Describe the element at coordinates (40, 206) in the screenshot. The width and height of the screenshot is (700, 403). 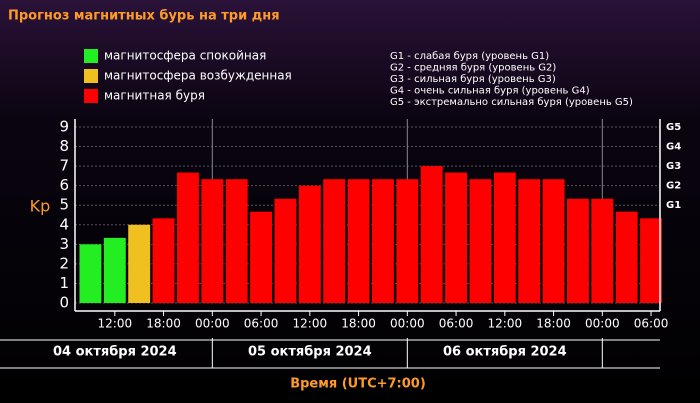
I see `y-axis-label: Kp` at that location.